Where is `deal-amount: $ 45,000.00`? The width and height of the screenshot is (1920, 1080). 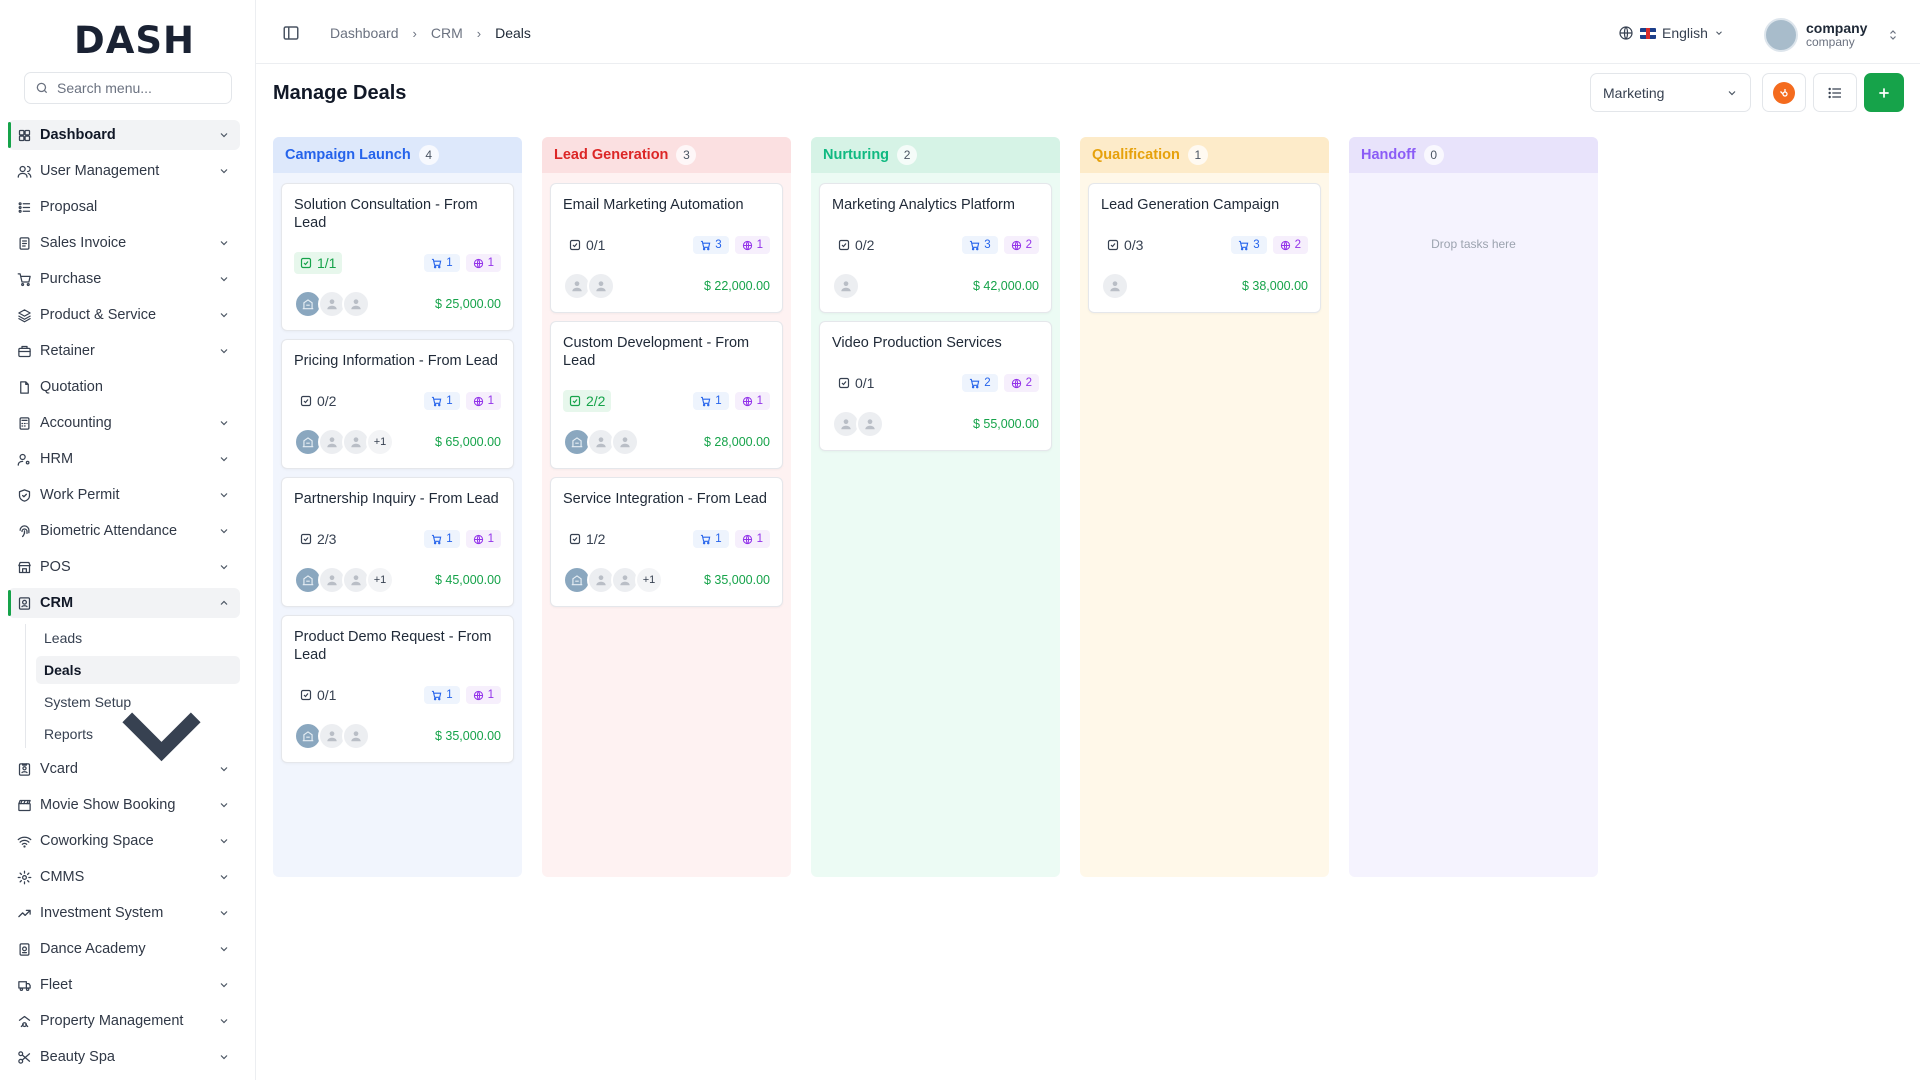
deal-amount: $ 45,000.00 is located at coordinates (467, 580).